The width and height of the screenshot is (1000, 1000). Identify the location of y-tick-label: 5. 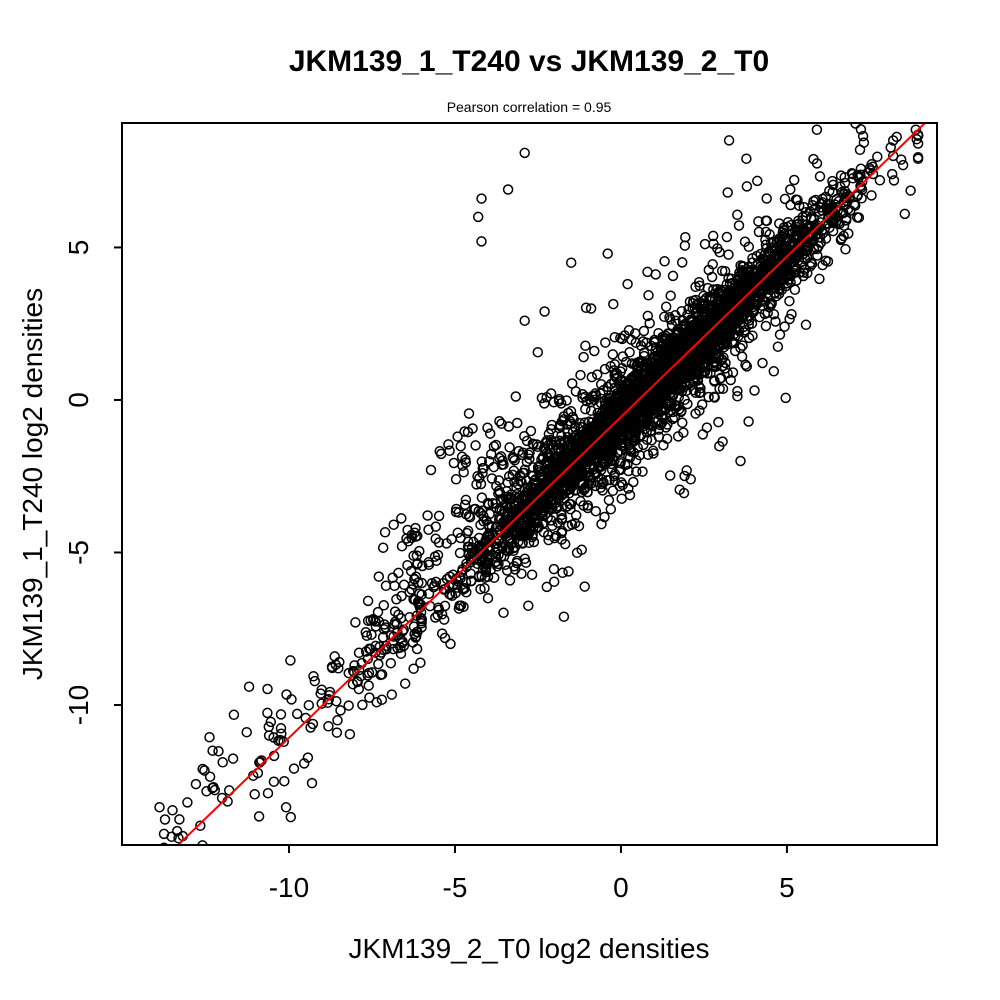
(78, 248).